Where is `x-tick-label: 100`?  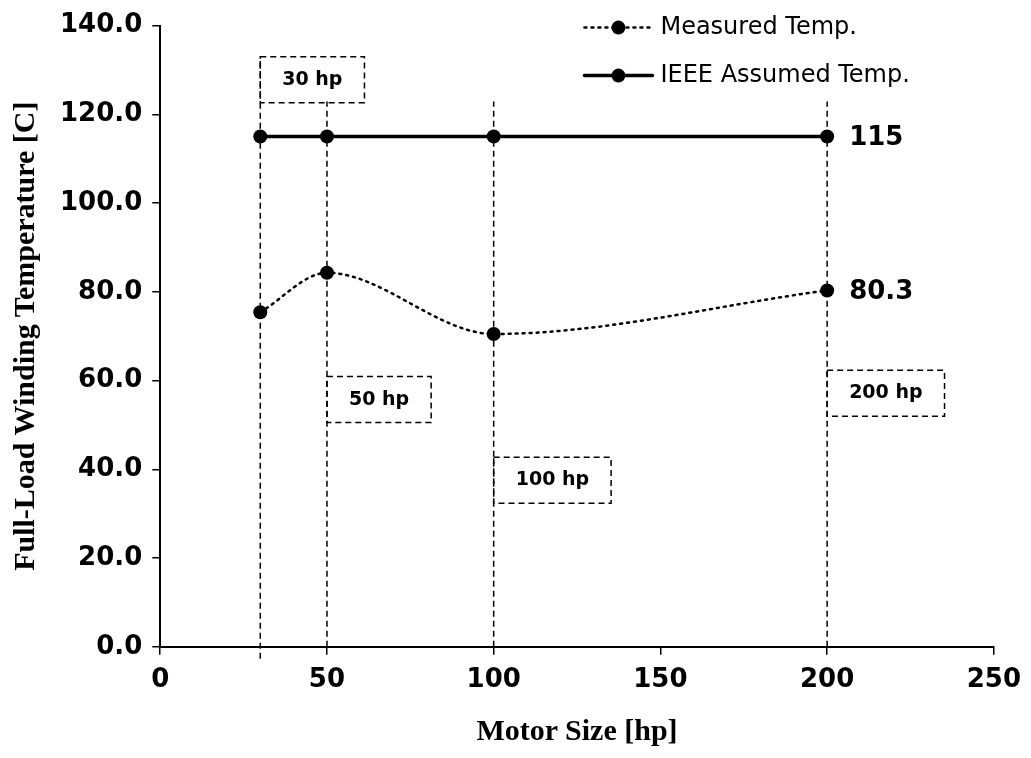 x-tick-label: 100 is located at coordinates (493, 678).